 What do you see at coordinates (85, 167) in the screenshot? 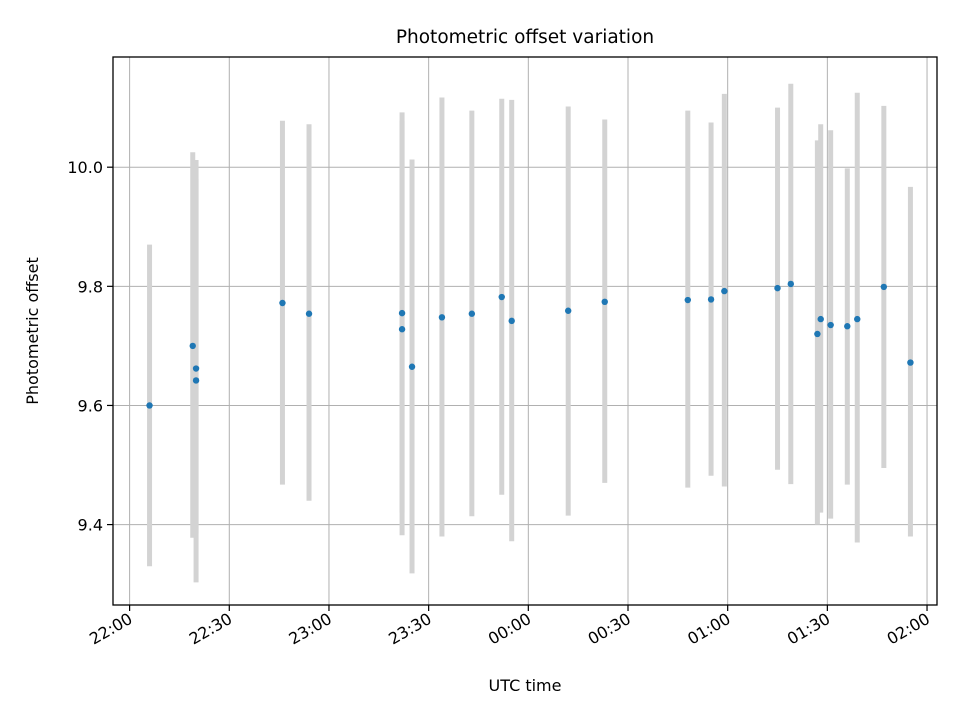
I see `y-tick-label: 10.0` at bounding box center [85, 167].